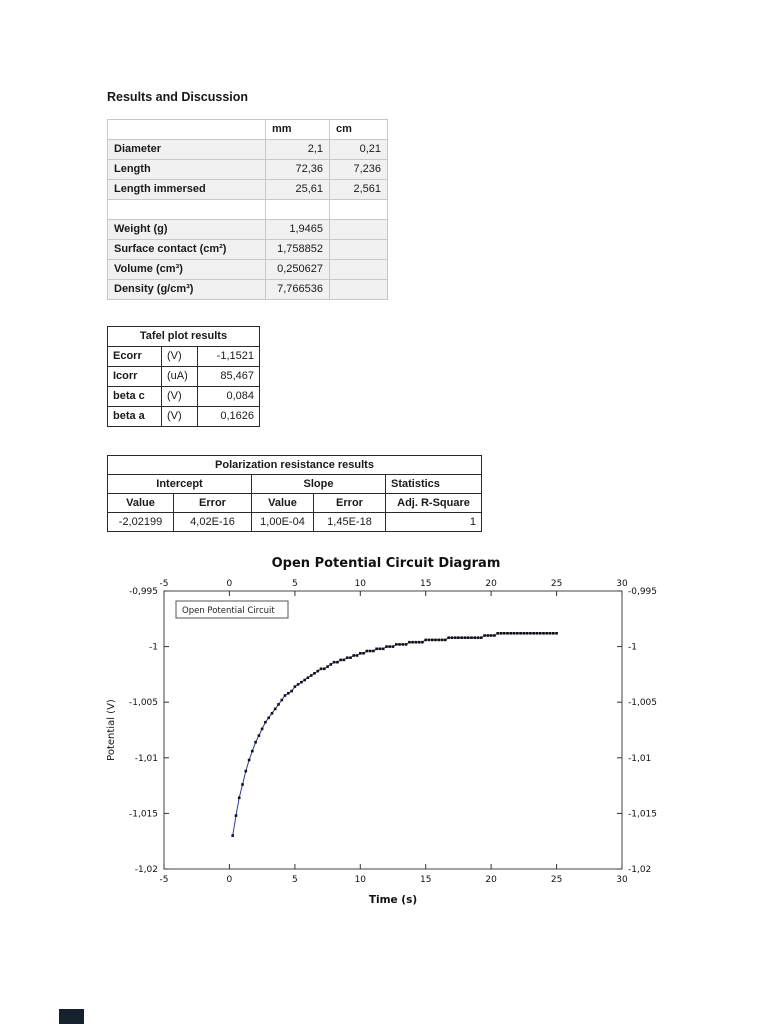 The width and height of the screenshot is (768, 1024). I want to click on cell: 72,36, so click(297, 169).